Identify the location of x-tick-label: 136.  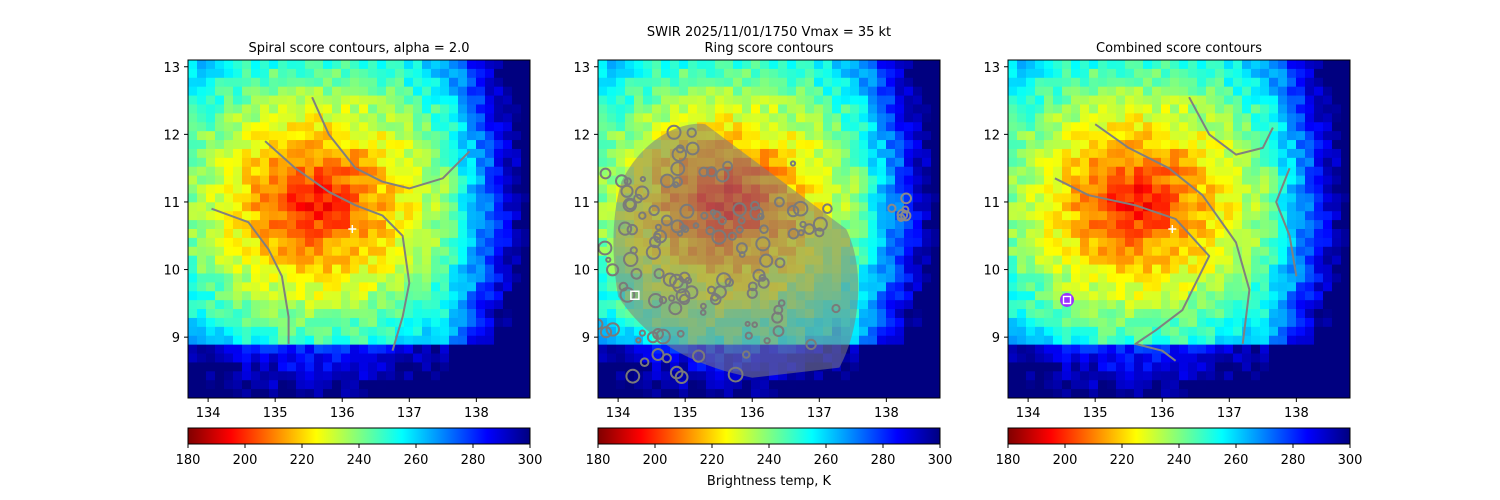
(342, 413).